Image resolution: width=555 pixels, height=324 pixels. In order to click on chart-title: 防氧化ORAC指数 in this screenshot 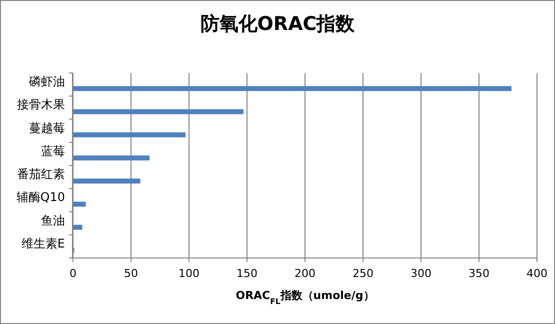, I will do `click(278, 24)`.